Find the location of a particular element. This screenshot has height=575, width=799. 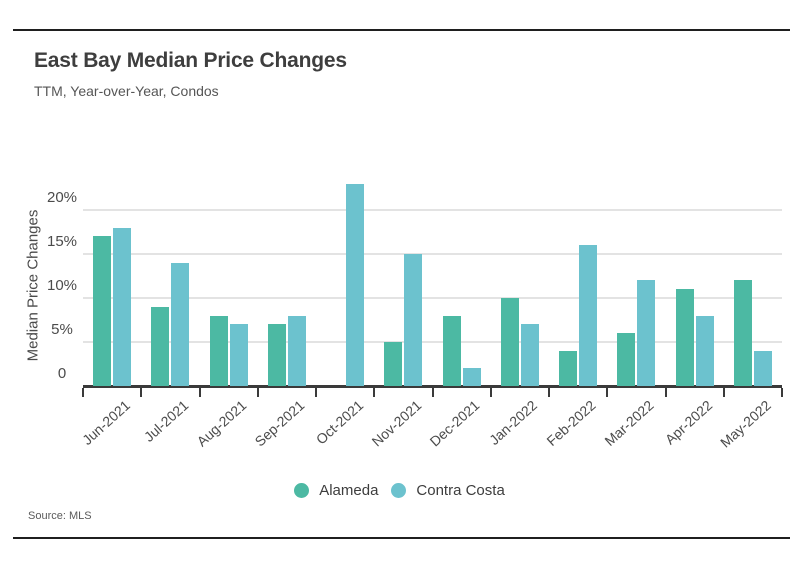

x-tick-label: Jan-2022 is located at coordinates (513, 422).